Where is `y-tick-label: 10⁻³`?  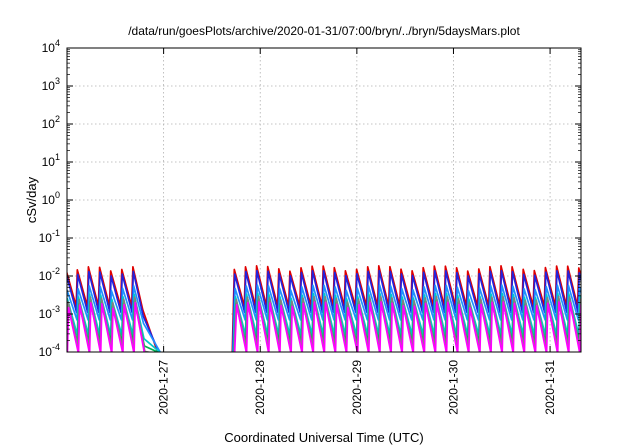
y-tick-label: 10⁻³ is located at coordinates (49, 312).